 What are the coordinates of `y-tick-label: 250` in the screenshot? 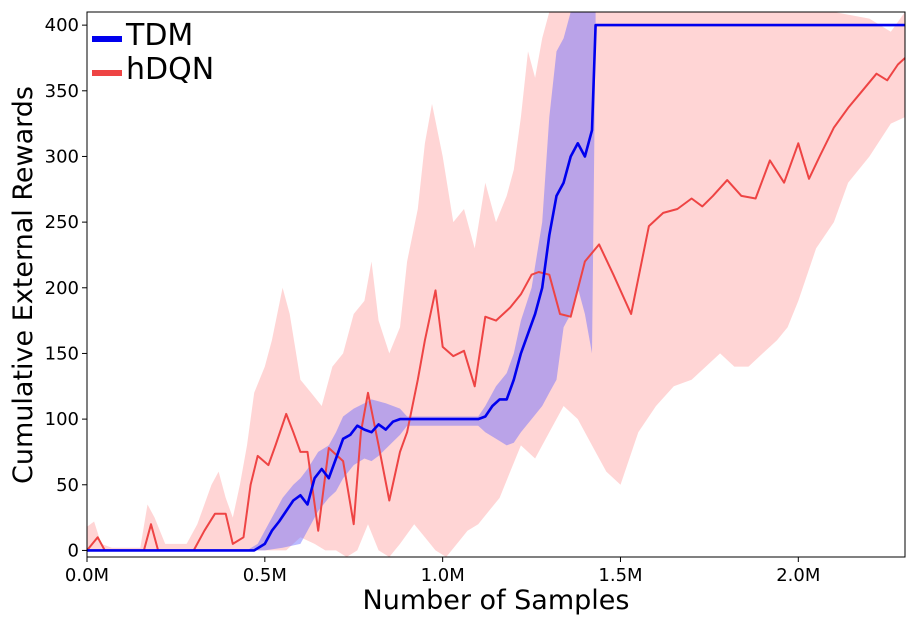 It's located at (62, 222).